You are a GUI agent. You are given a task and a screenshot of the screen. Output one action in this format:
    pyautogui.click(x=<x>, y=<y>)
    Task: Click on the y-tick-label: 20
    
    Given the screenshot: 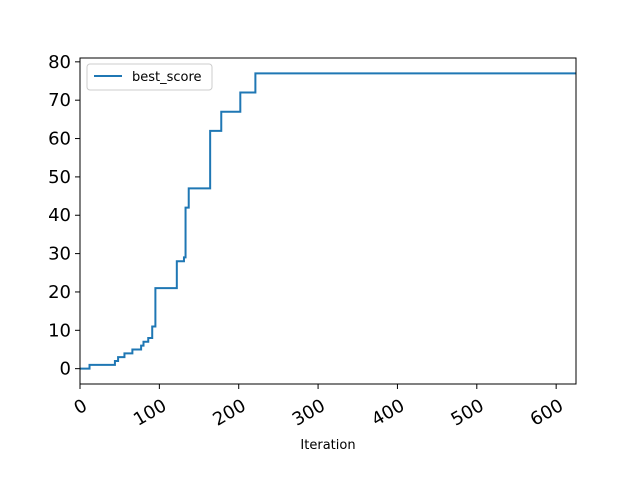 What is the action you would take?
    pyautogui.click(x=59, y=292)
    